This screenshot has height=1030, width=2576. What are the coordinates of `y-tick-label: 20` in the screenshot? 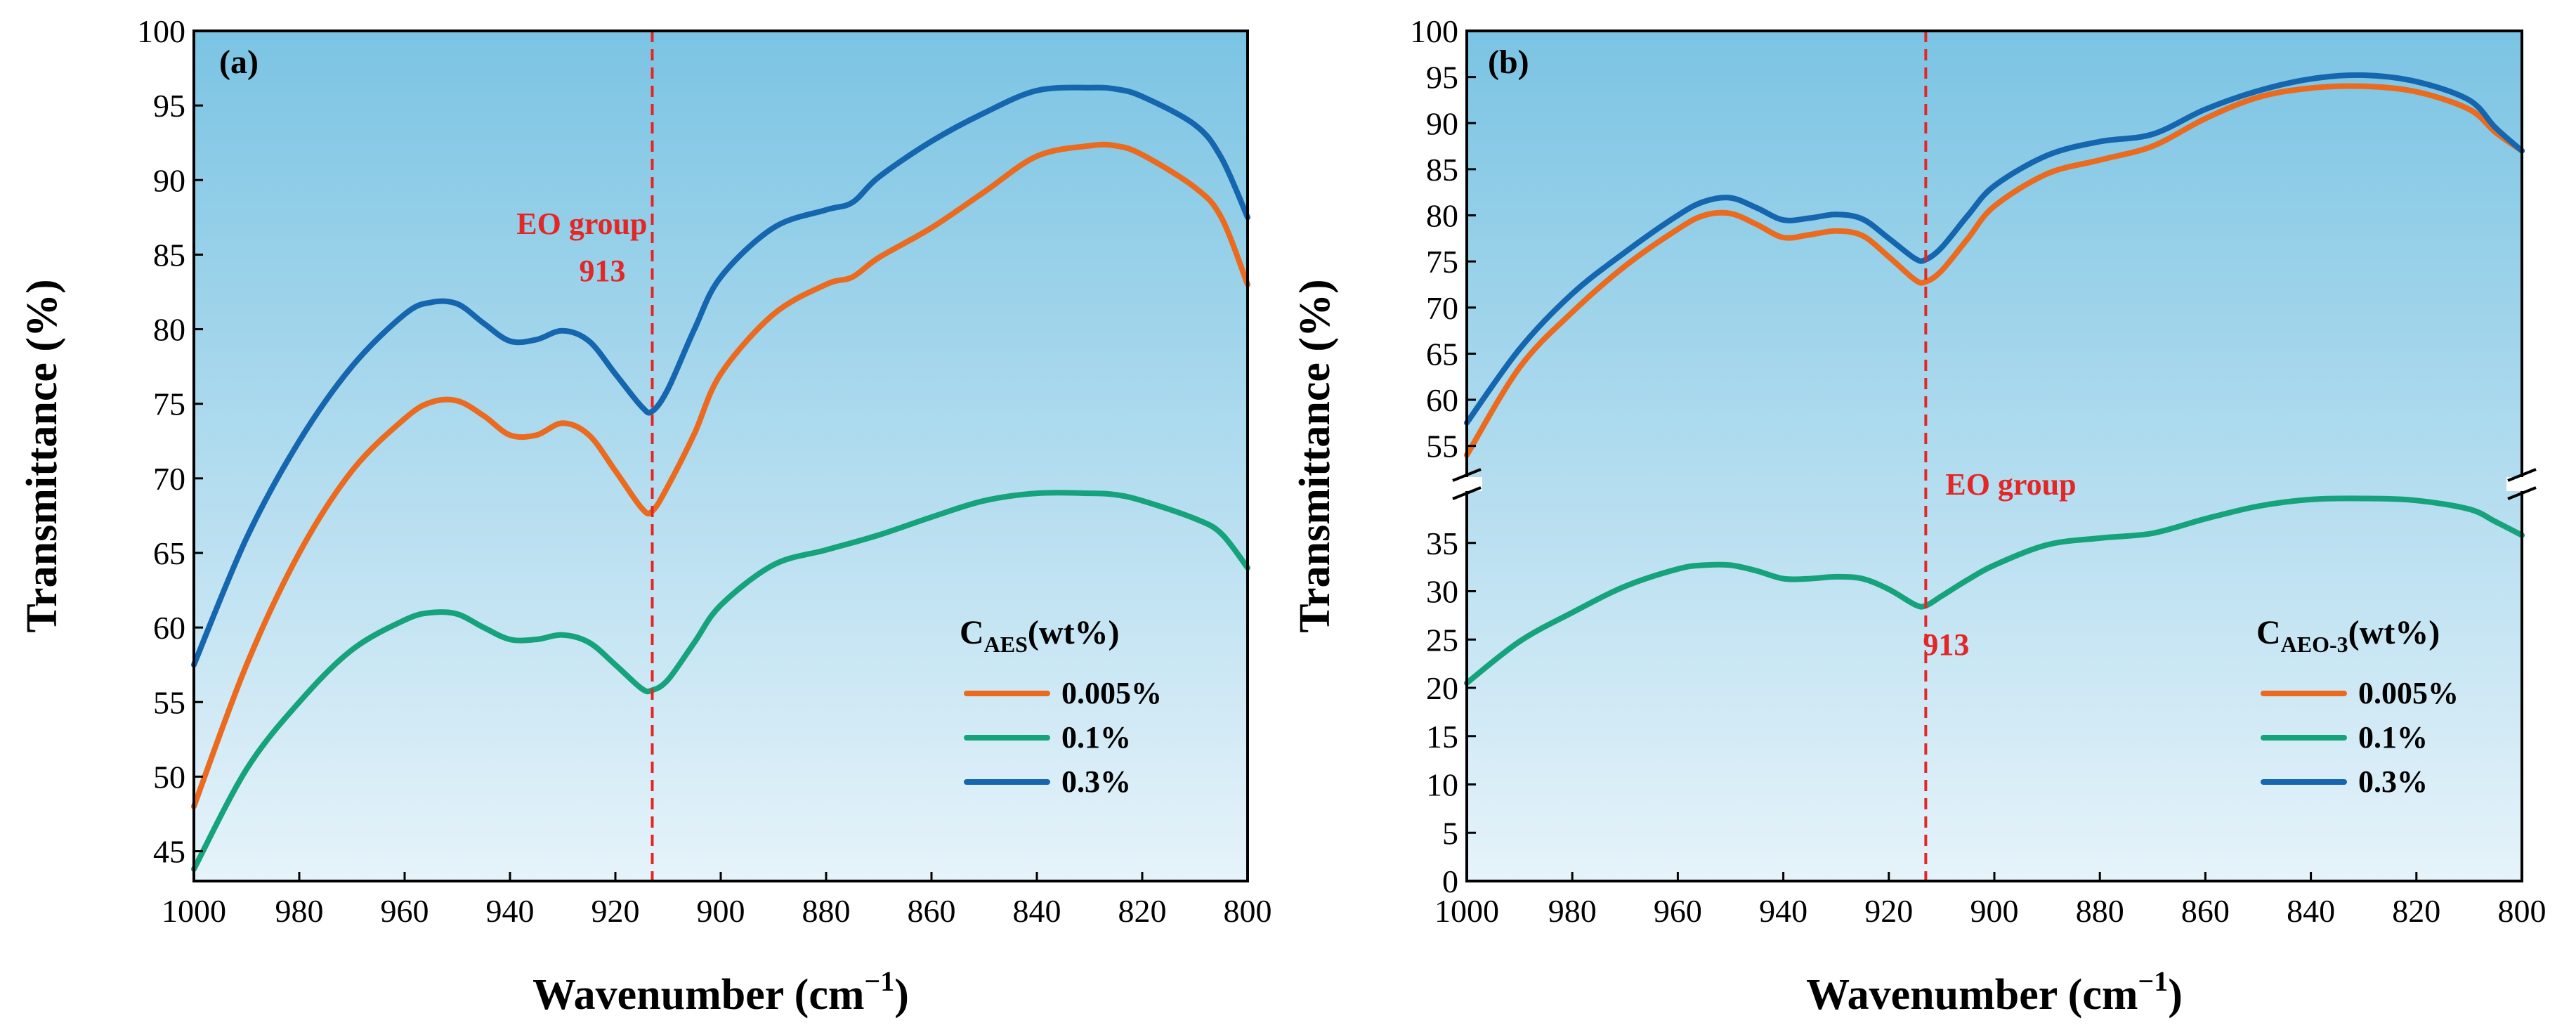 It's located at (1442, 688).